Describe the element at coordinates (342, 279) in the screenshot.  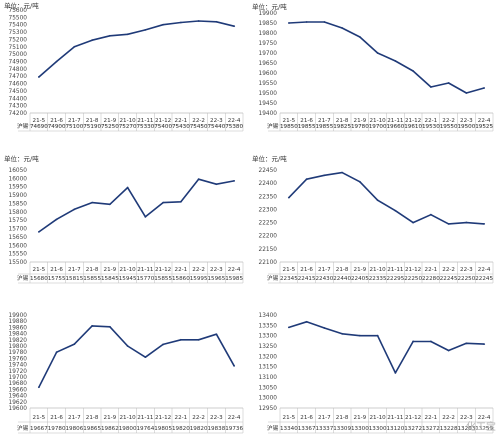
I see `data-value-label: 22440` at that location.